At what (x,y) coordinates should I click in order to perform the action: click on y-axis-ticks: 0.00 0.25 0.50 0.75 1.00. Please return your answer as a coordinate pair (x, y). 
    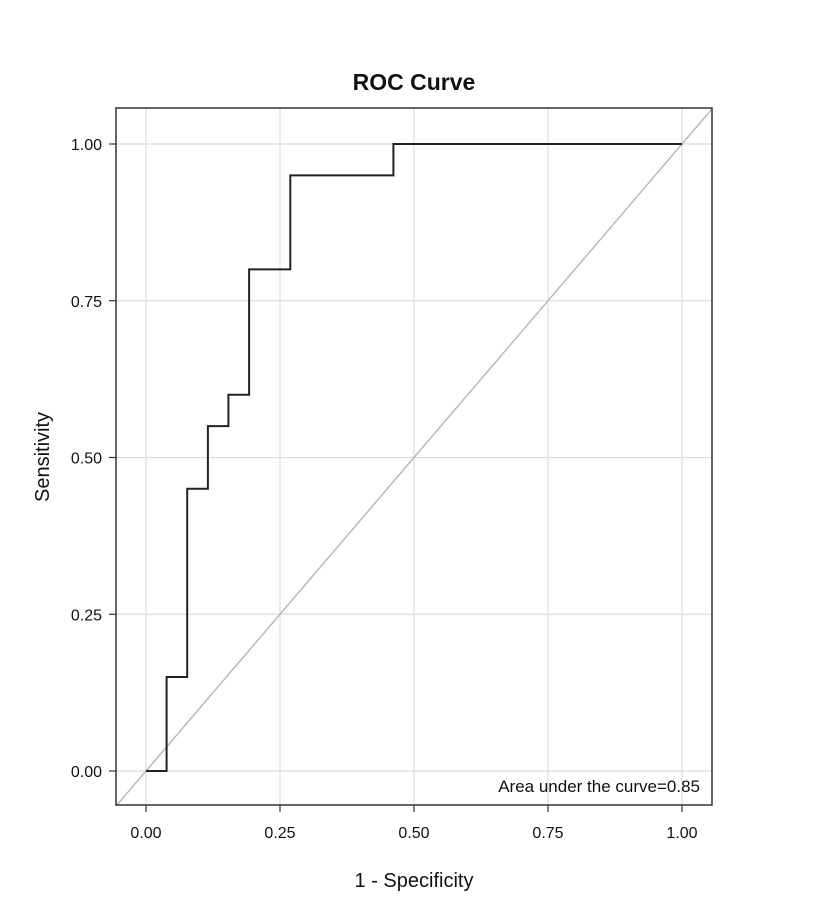
    Looking at the image, I should click on (93, 459).